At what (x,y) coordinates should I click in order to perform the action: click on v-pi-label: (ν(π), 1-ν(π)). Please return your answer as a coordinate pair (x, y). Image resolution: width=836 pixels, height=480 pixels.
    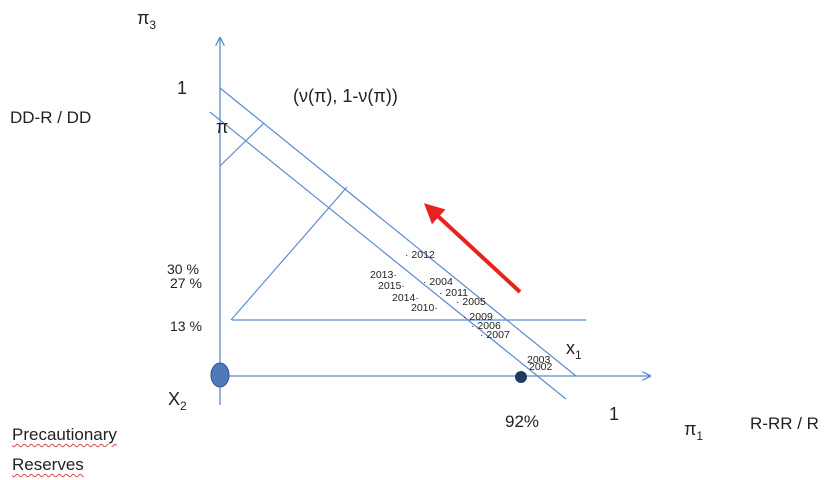
    Looking at the image, I should click on (345, 96).